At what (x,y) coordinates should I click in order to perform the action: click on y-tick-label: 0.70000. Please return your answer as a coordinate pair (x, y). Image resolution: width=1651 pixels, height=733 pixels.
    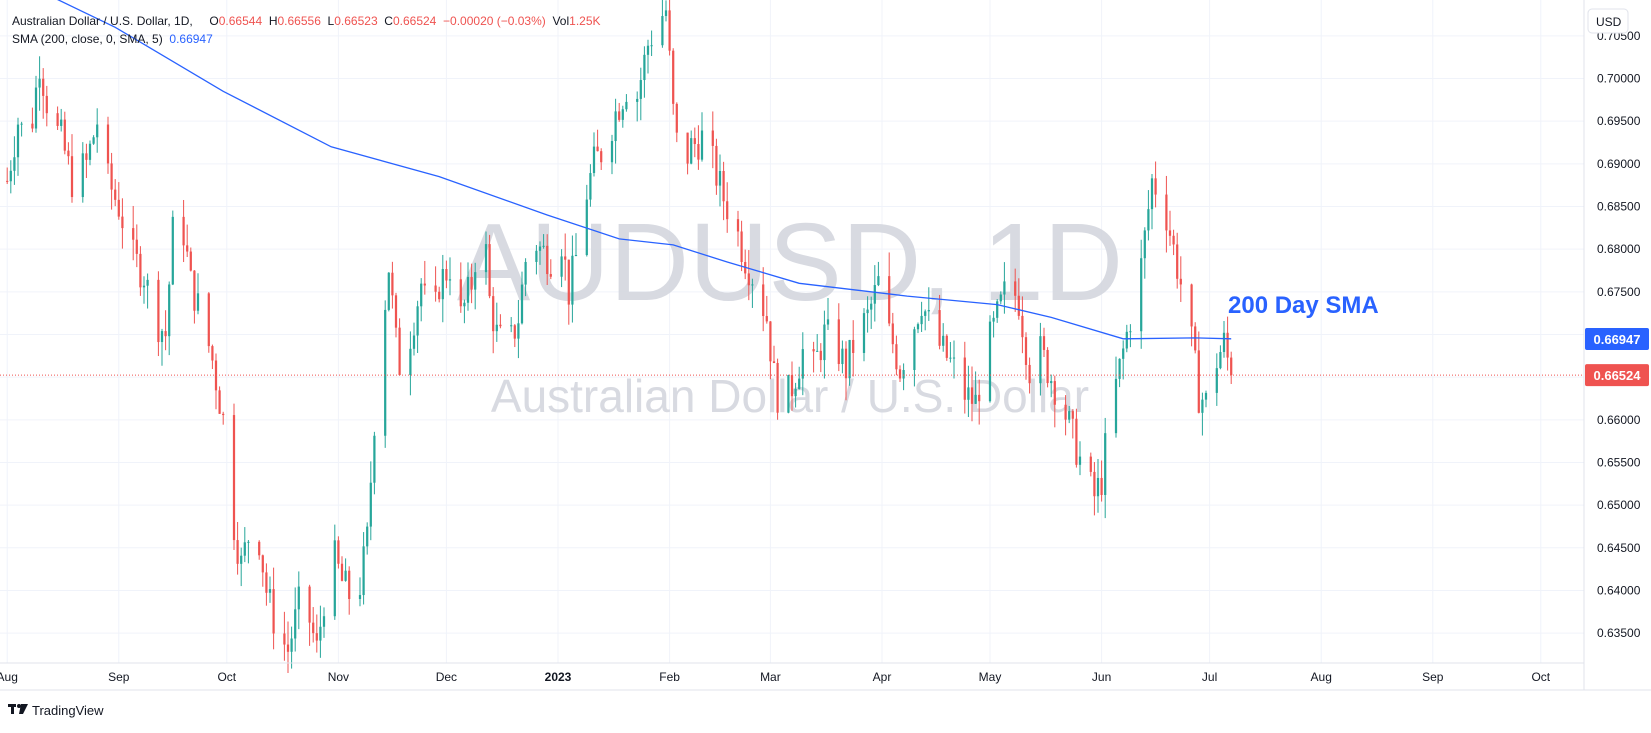
    Looking at the image, I should click on (1619, 79).